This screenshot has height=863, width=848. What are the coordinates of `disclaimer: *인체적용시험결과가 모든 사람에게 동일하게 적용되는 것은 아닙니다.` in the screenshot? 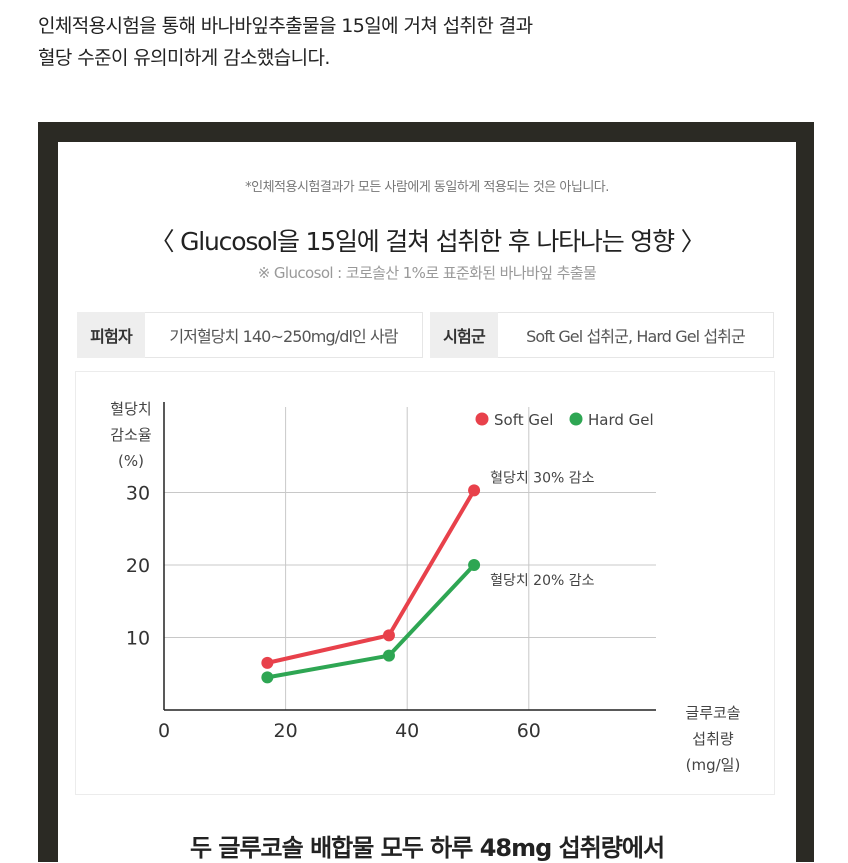 It's located at (427, 187).